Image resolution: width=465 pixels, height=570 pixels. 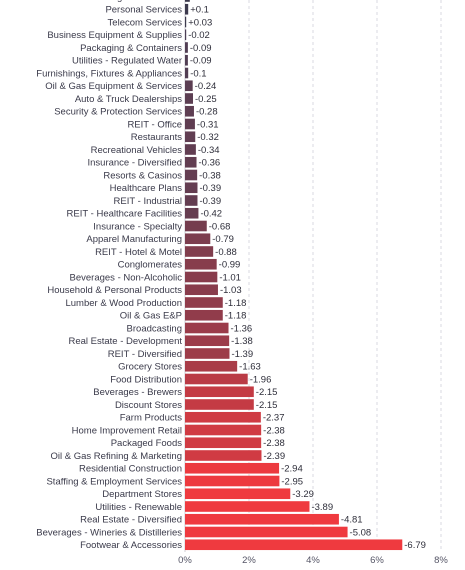 What do you see at coordinates (142, 494) in the screenshot?
I see `category-label: Department Stores` at bounding box center [142, 494].